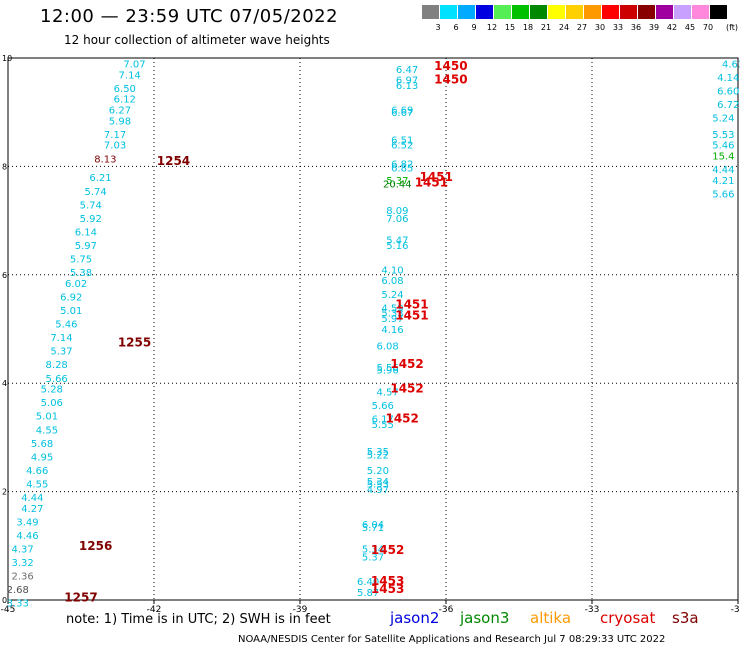 This screenshot has width=740, height=650. Describe the element at coordinates (81, 273) in the screenshot. I see `wave-height-value: 5.38` at that location.